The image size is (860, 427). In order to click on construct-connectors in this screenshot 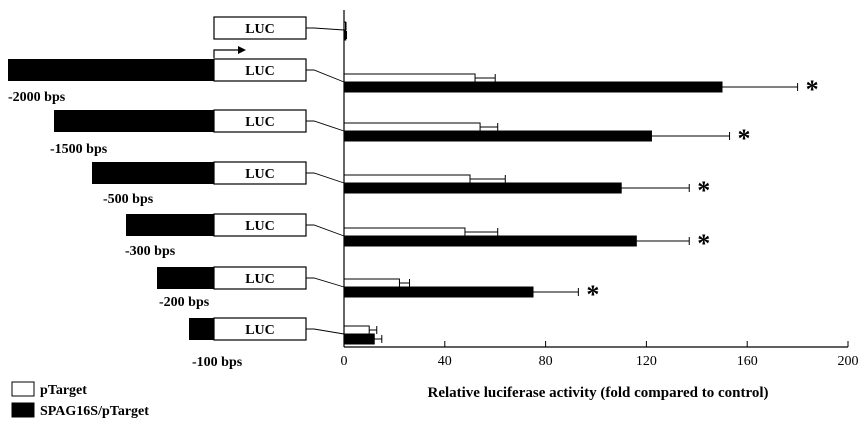, I will do `click(325, 181)`.